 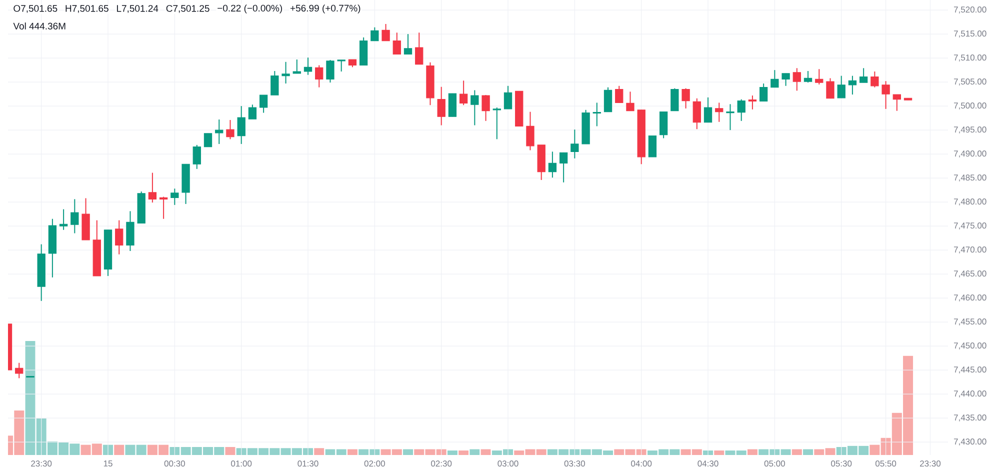 I want to click on y-tick-label: 7,500.00, so click(x=970, y=106).